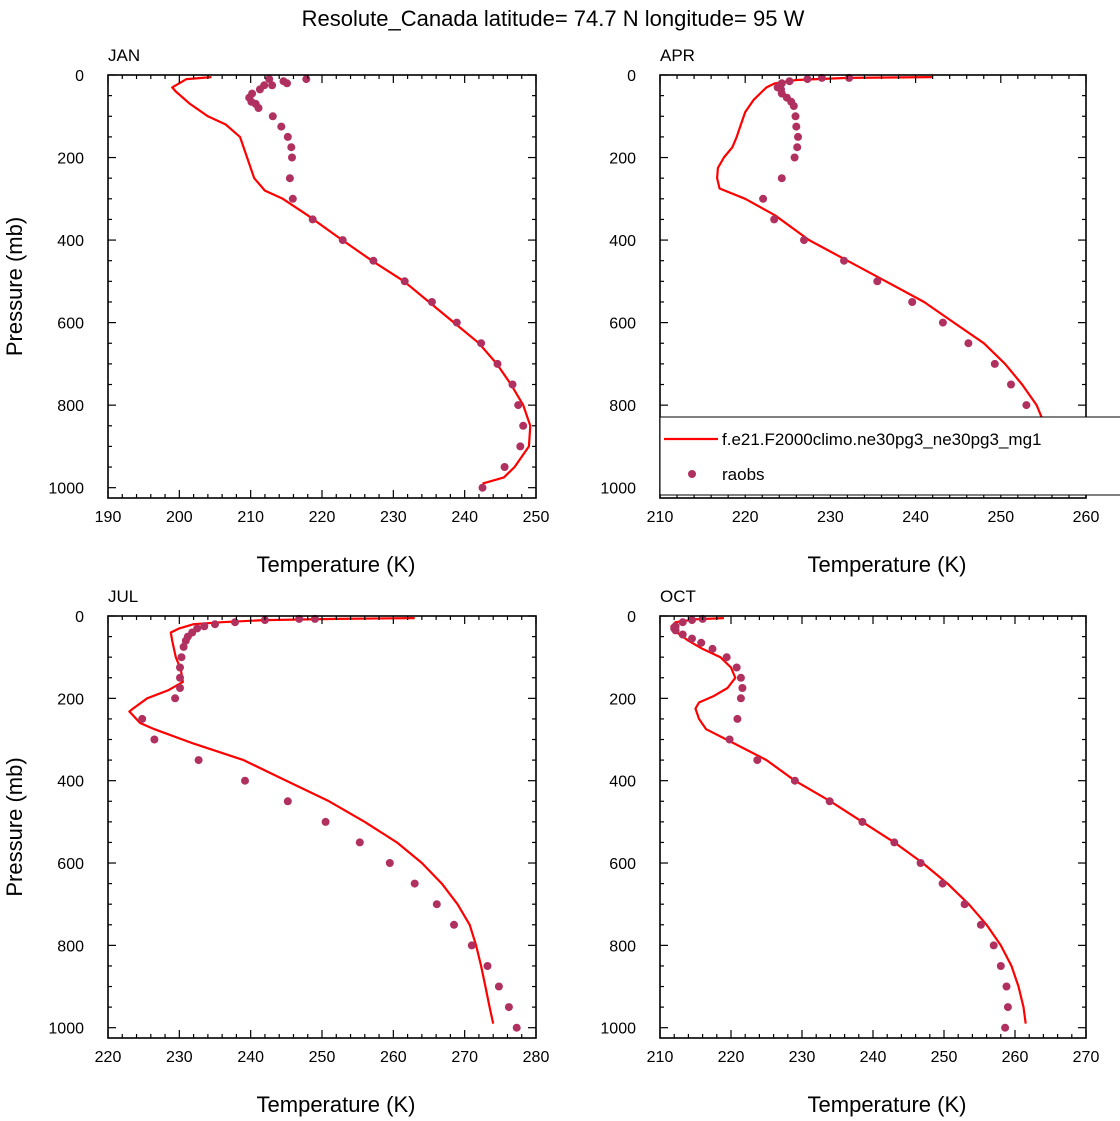 This screenshot has width=1120, height=1121. I want to click on x-tick-label: 190, so click(108, 517).